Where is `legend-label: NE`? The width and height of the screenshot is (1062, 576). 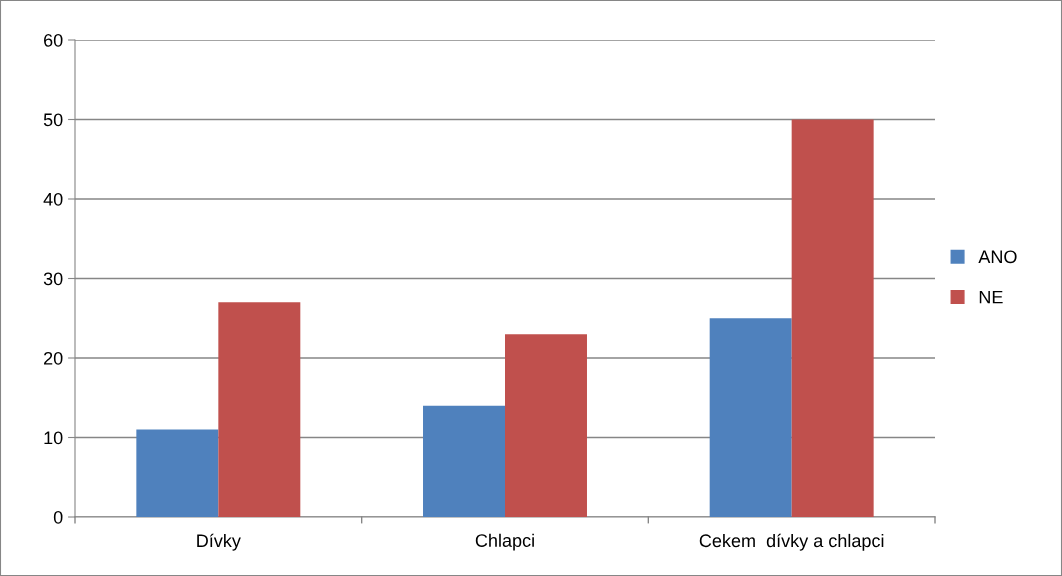
legend-label: NE is located at coordinates (991, 297).